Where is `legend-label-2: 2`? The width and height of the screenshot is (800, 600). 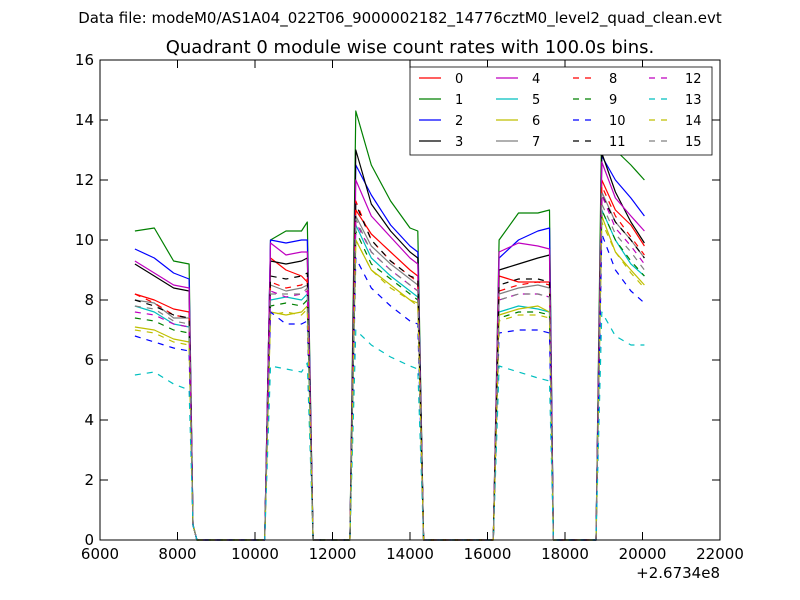 legend-label-2: 2 is located at coordinates (459, 121).